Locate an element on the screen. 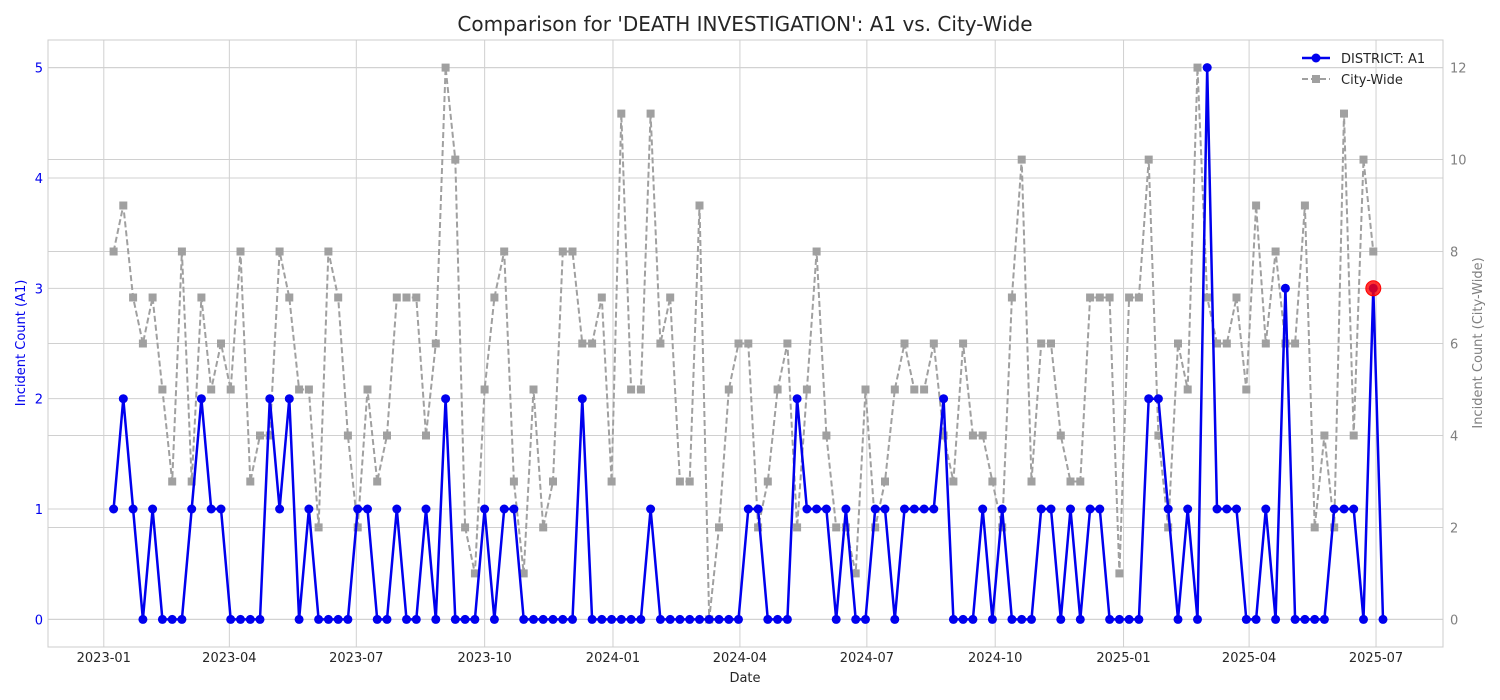  x-tick-label: 2023-10 is located at coordinates (484, 658).